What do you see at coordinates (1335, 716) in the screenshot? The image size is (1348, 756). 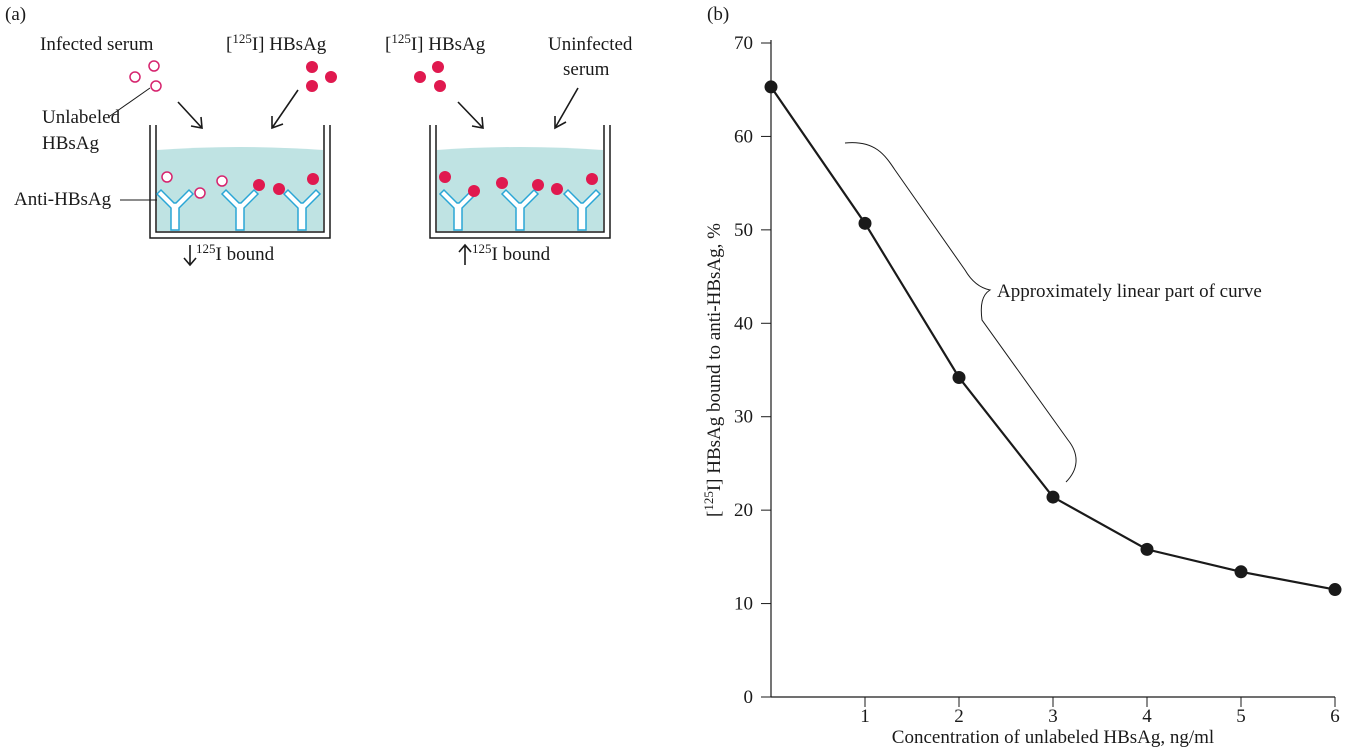 I see `x-tick-label: 6` at bounding box center [1335, 716].